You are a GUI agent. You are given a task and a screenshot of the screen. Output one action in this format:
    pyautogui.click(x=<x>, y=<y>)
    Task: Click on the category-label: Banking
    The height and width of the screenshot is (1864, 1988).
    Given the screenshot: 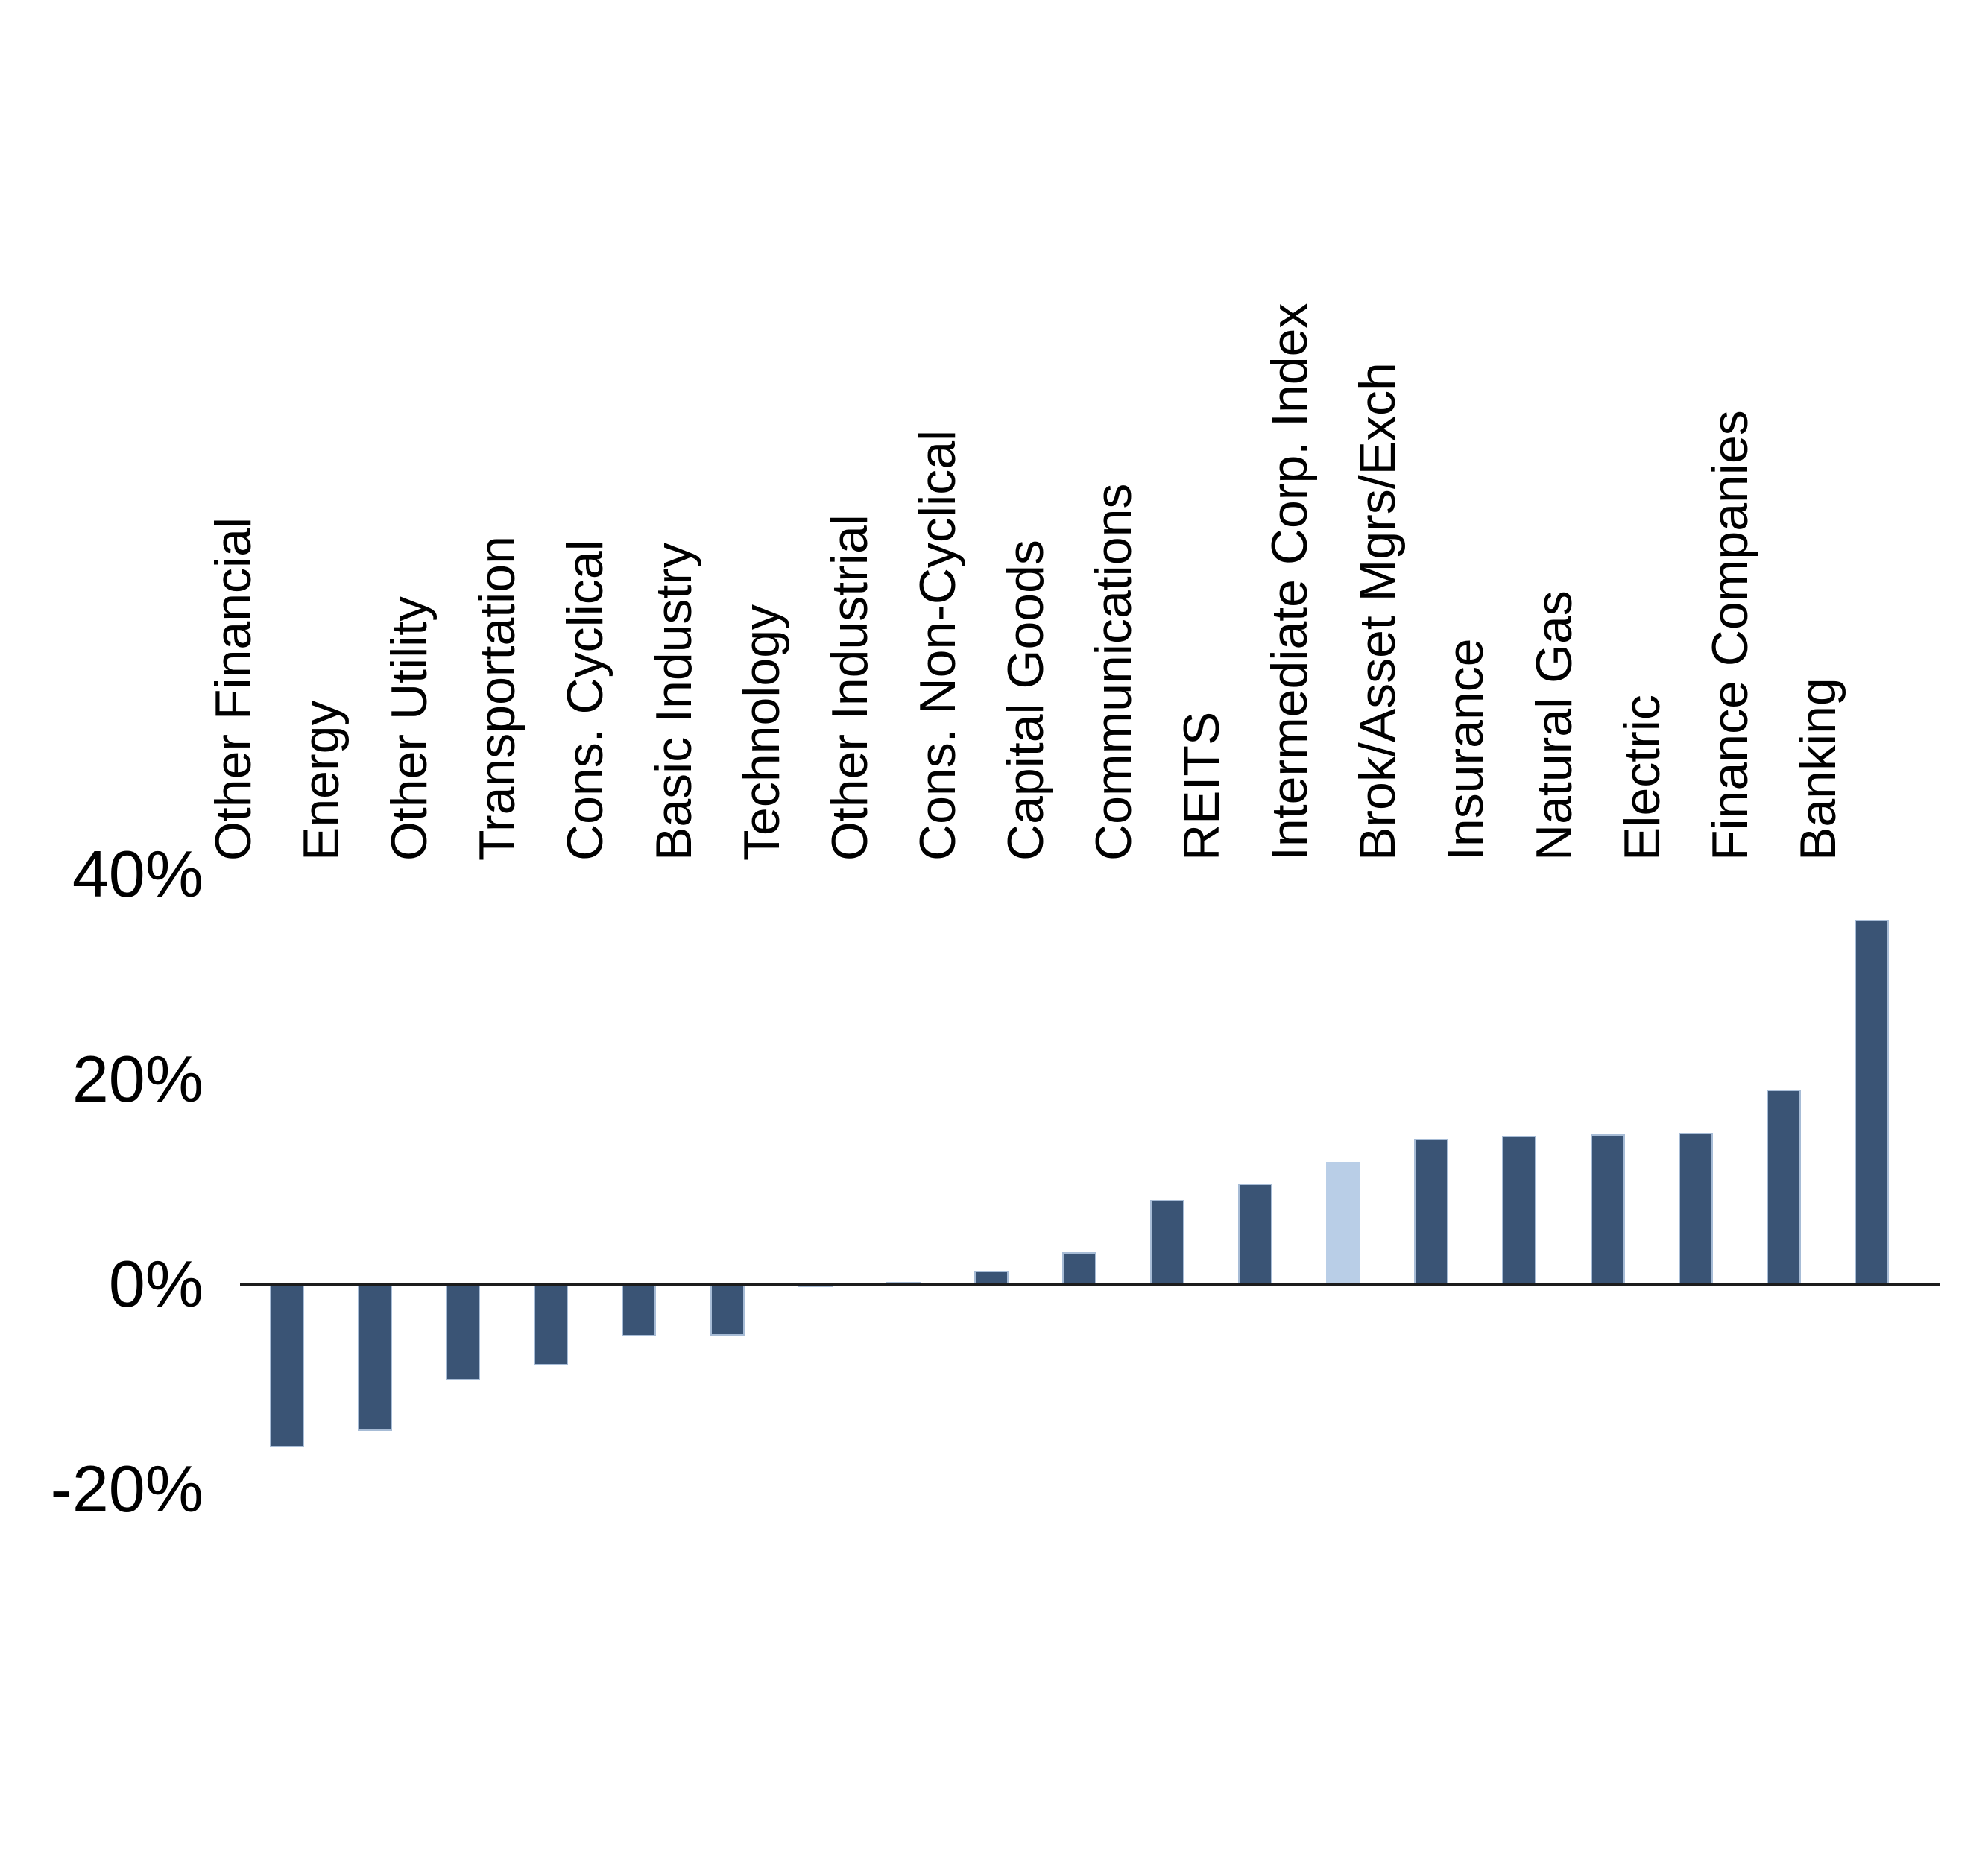 What is the action you would take?
    pyautogui.click(x=1818, y=769)
    